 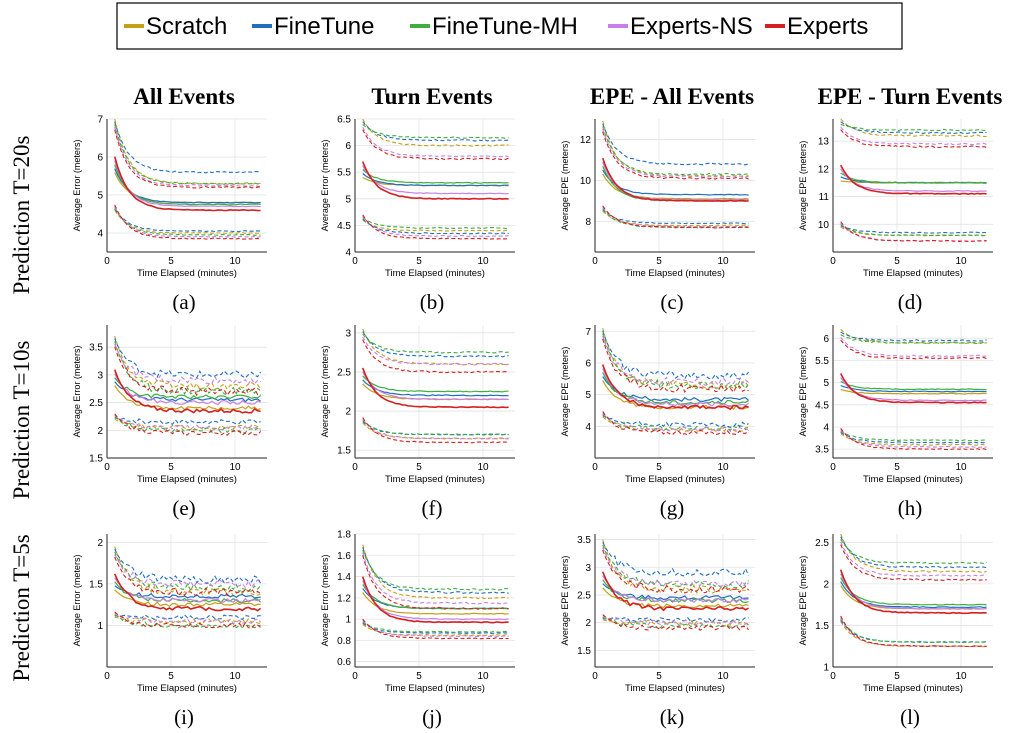 I want to click on y-tick-label: 3.5, so click(x=96, y=348).